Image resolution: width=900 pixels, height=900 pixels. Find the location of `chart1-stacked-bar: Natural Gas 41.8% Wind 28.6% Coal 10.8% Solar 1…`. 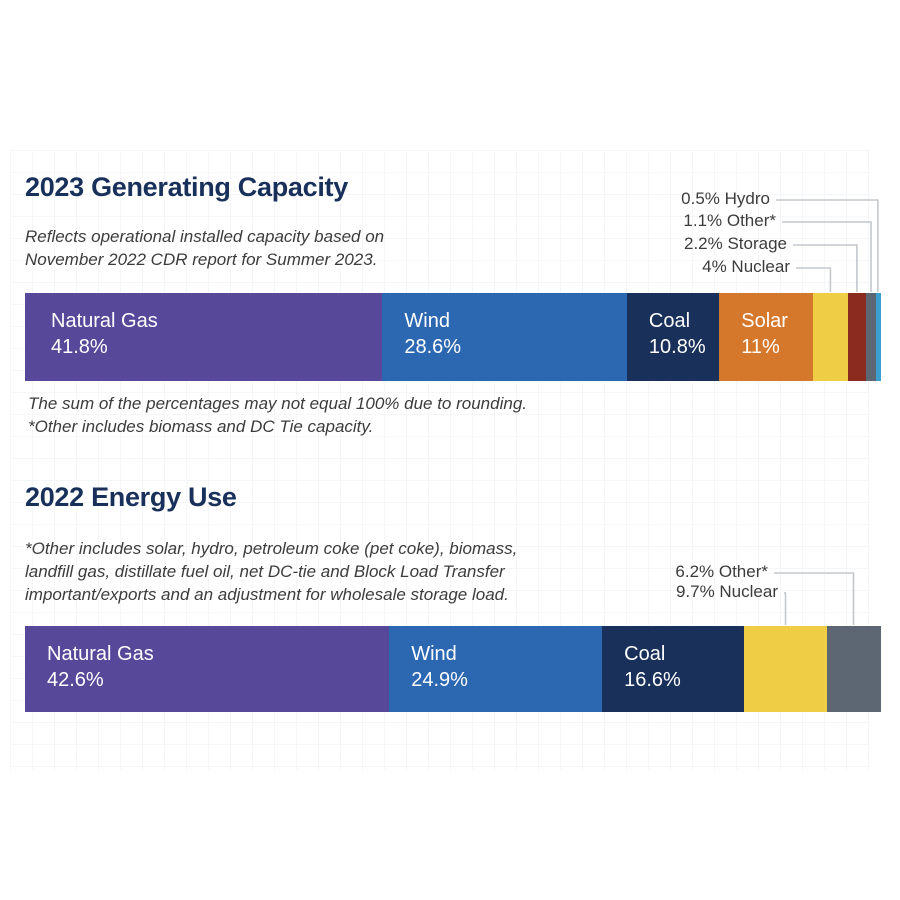

chart1-stacked-bar: Natural Gas 41.8% Wind 28.6% Coal 10.8% Solar 1… is located at coordinates (453, 337).